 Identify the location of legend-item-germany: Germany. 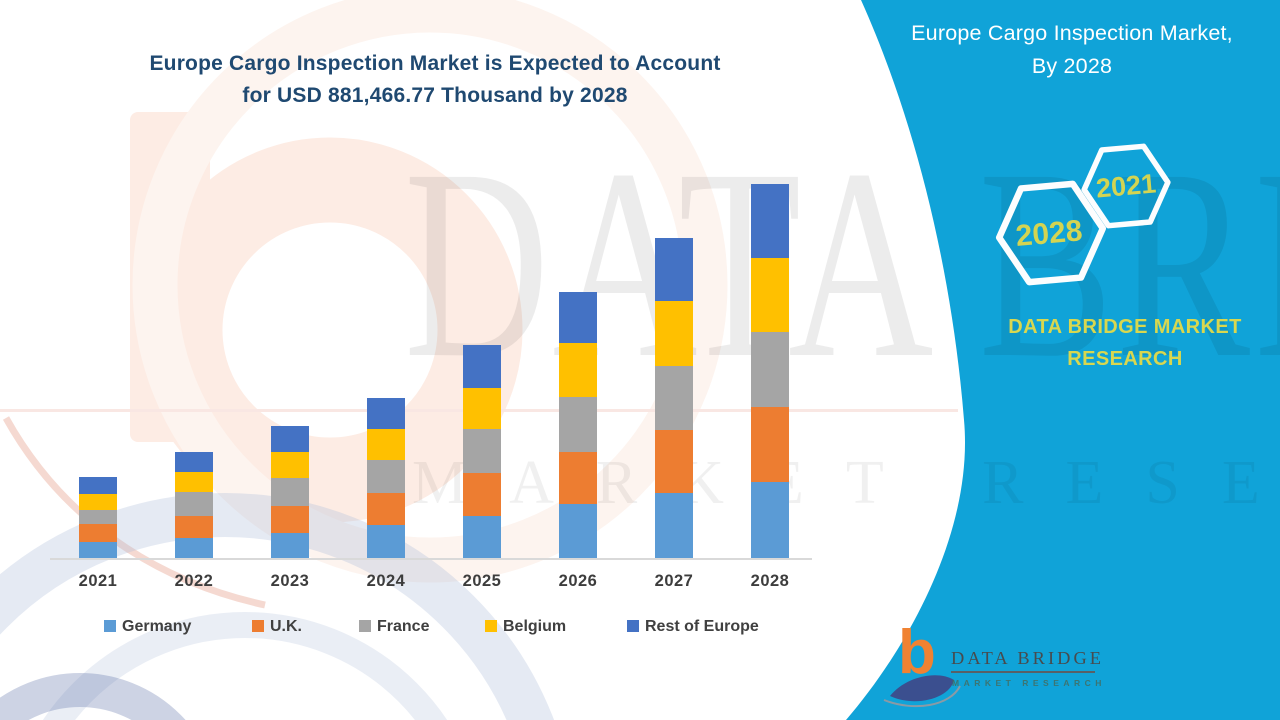
(147, 627).